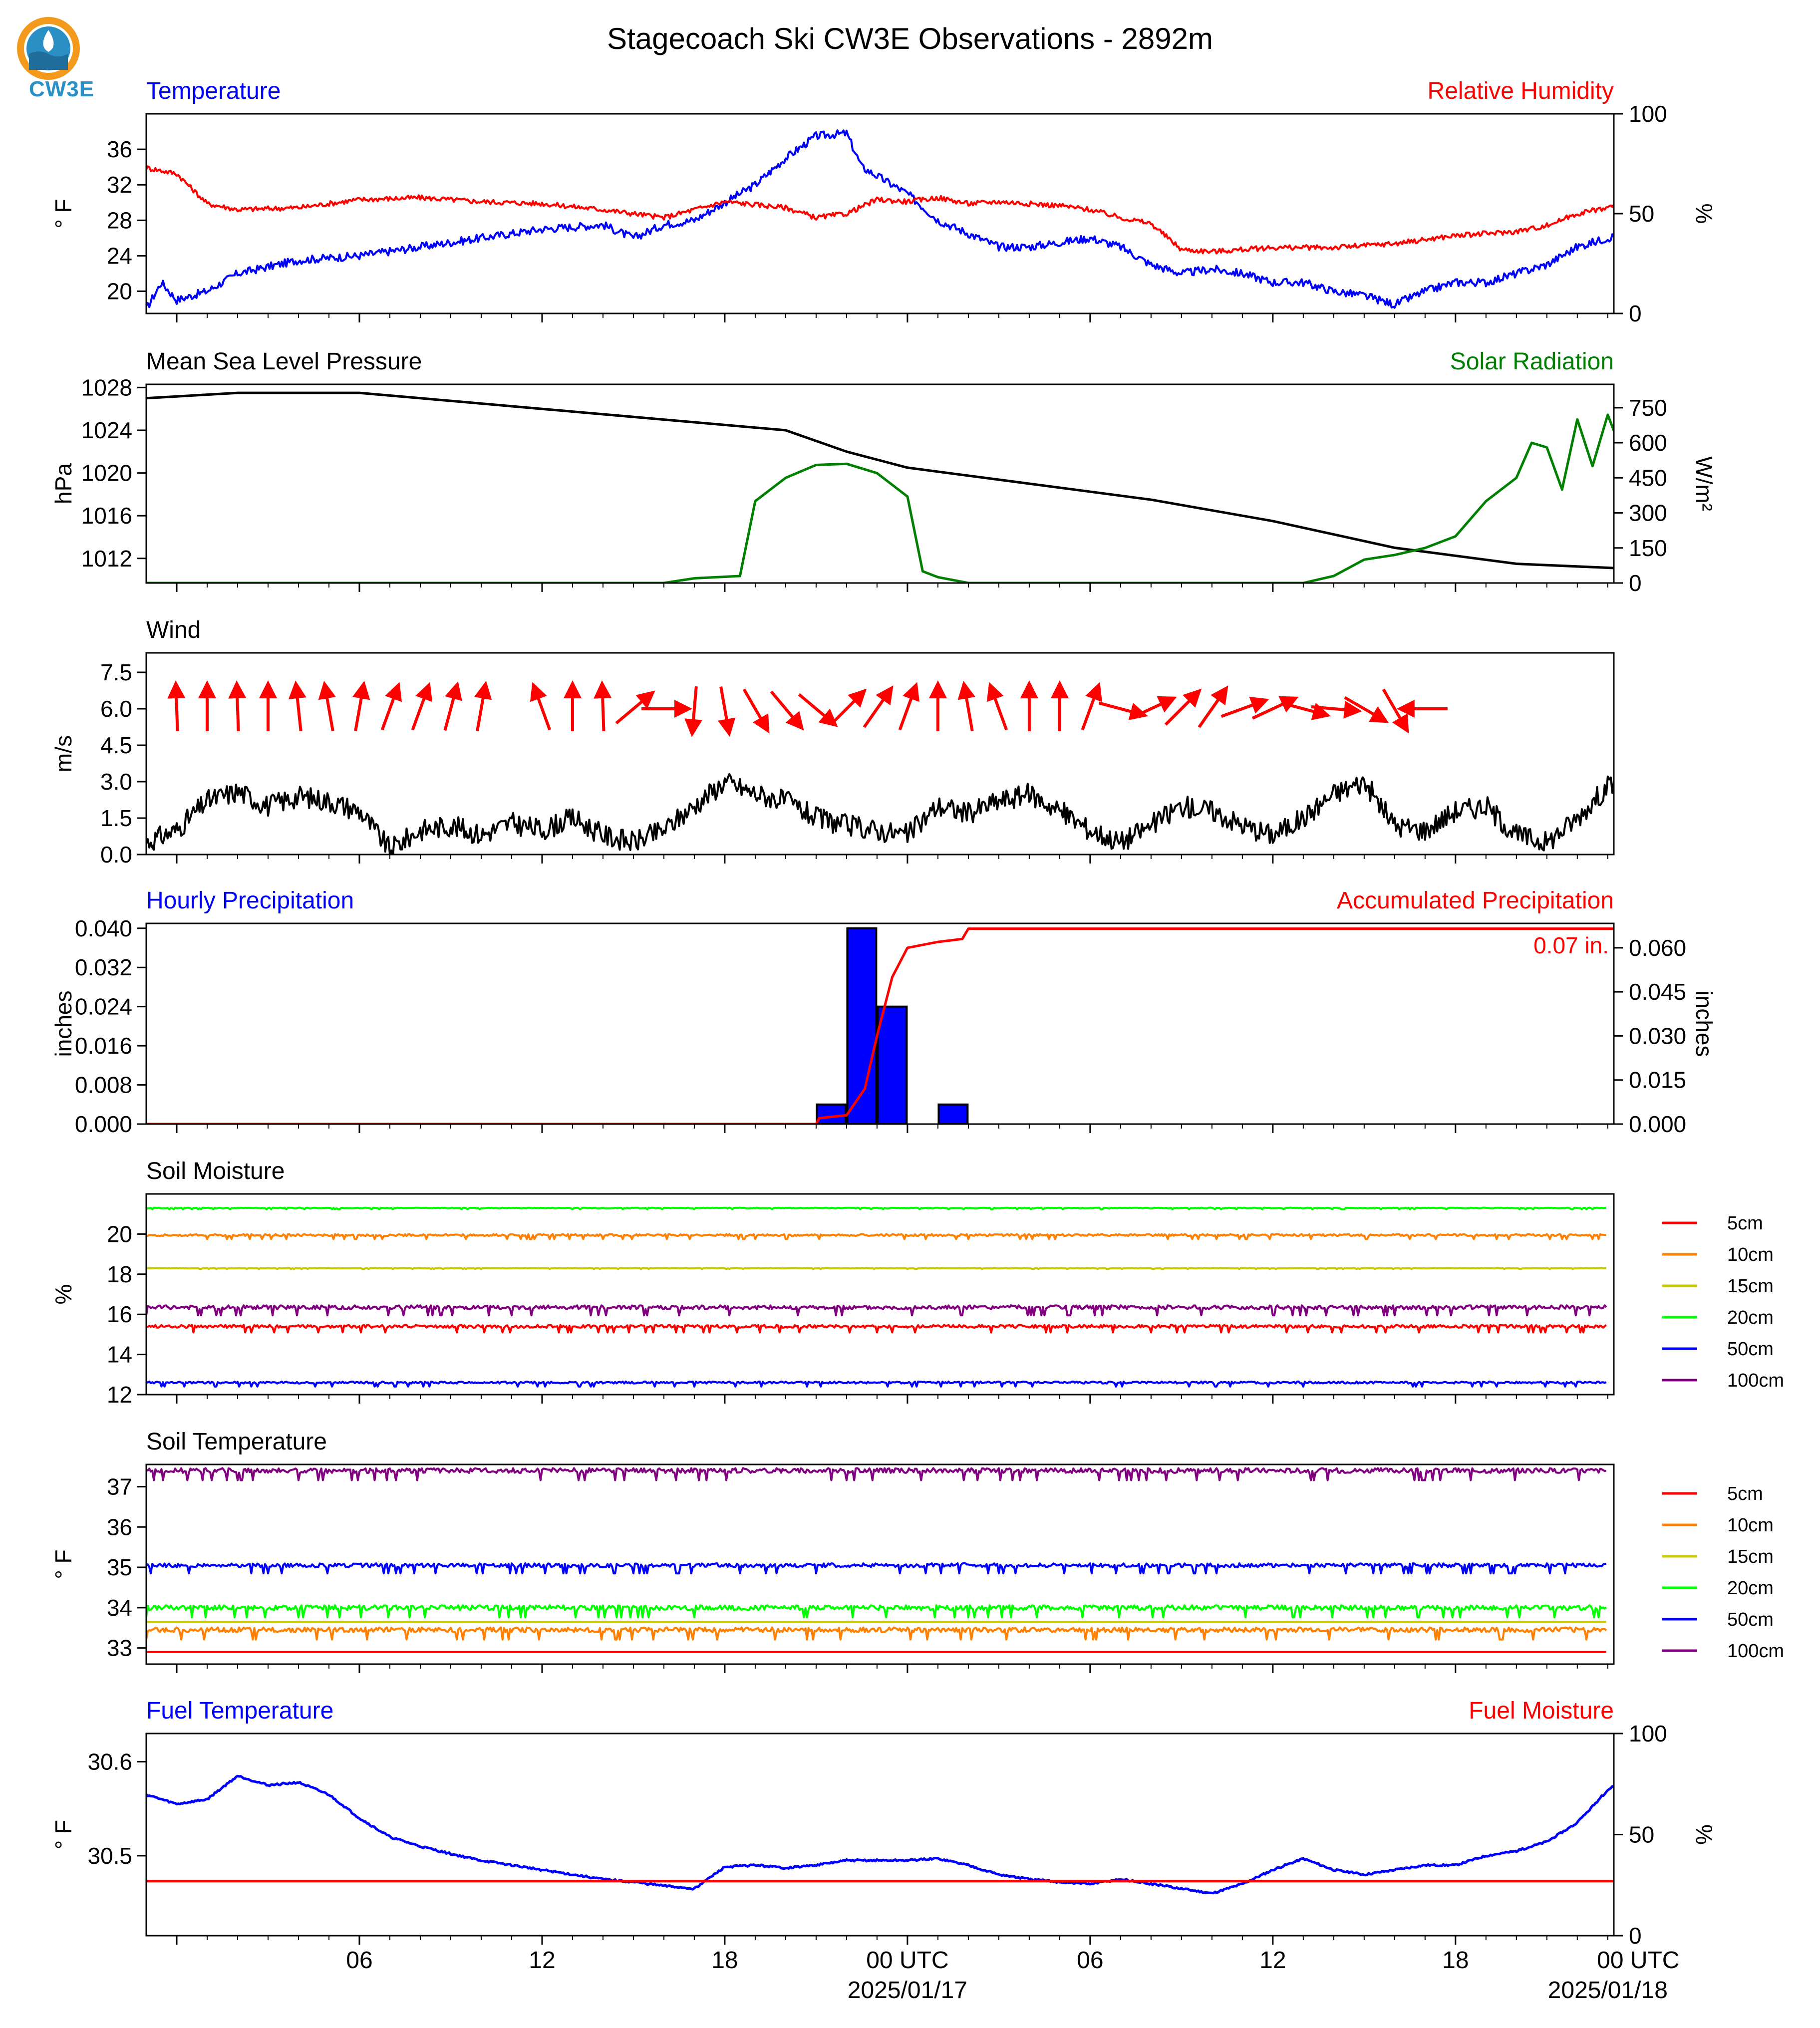 The height and width of the screenshot is (2028, 1820). I want to click on droplet-icon, so click(48, 41).